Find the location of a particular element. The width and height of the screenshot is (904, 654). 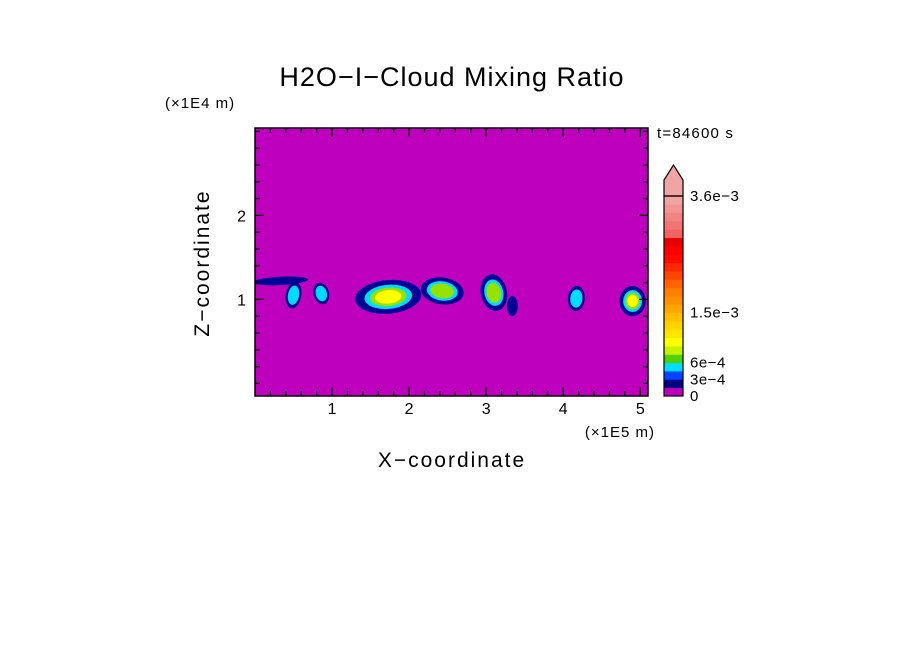

cloud-field is located at coordinates (450, 295).